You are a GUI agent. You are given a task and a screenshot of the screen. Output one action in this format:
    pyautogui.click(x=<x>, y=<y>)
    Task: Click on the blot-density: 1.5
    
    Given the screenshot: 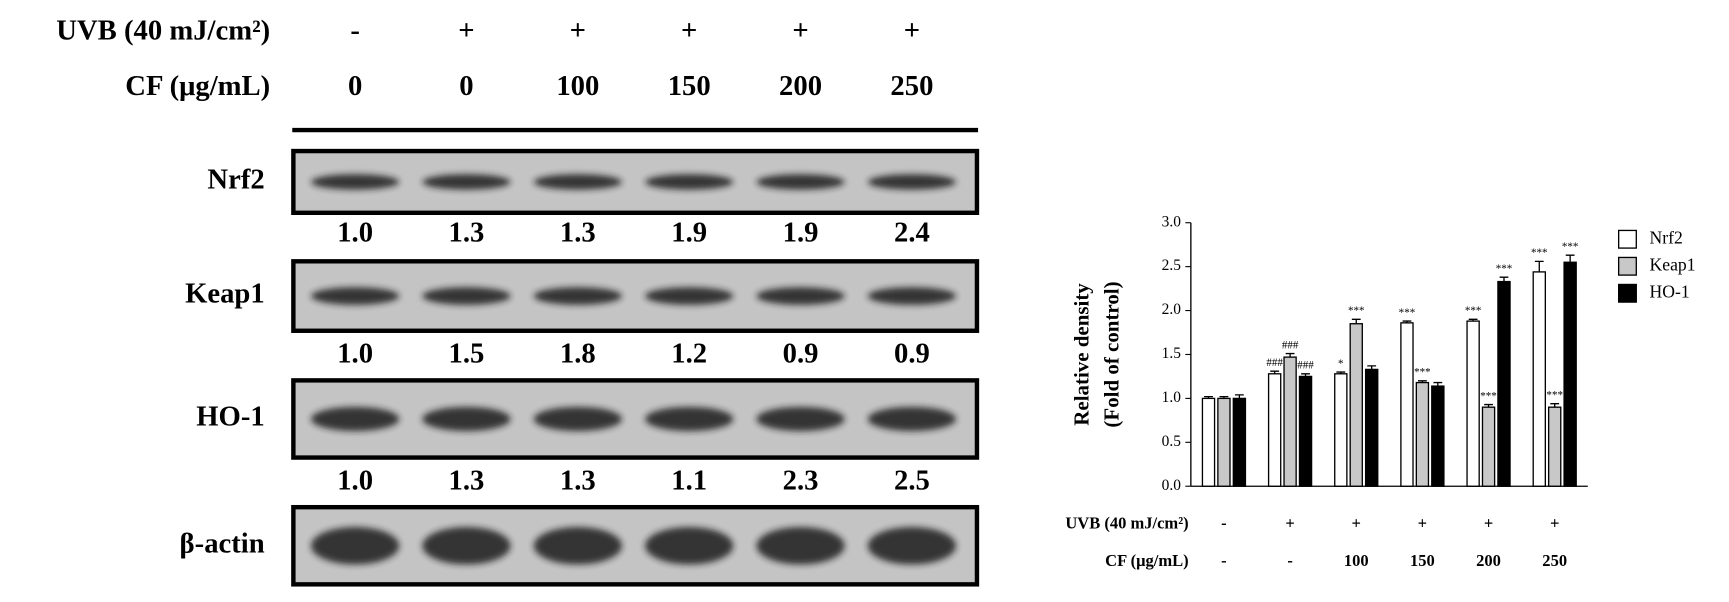 What is the action you would take?
    pyautogui.click(x=467, y=354)
    